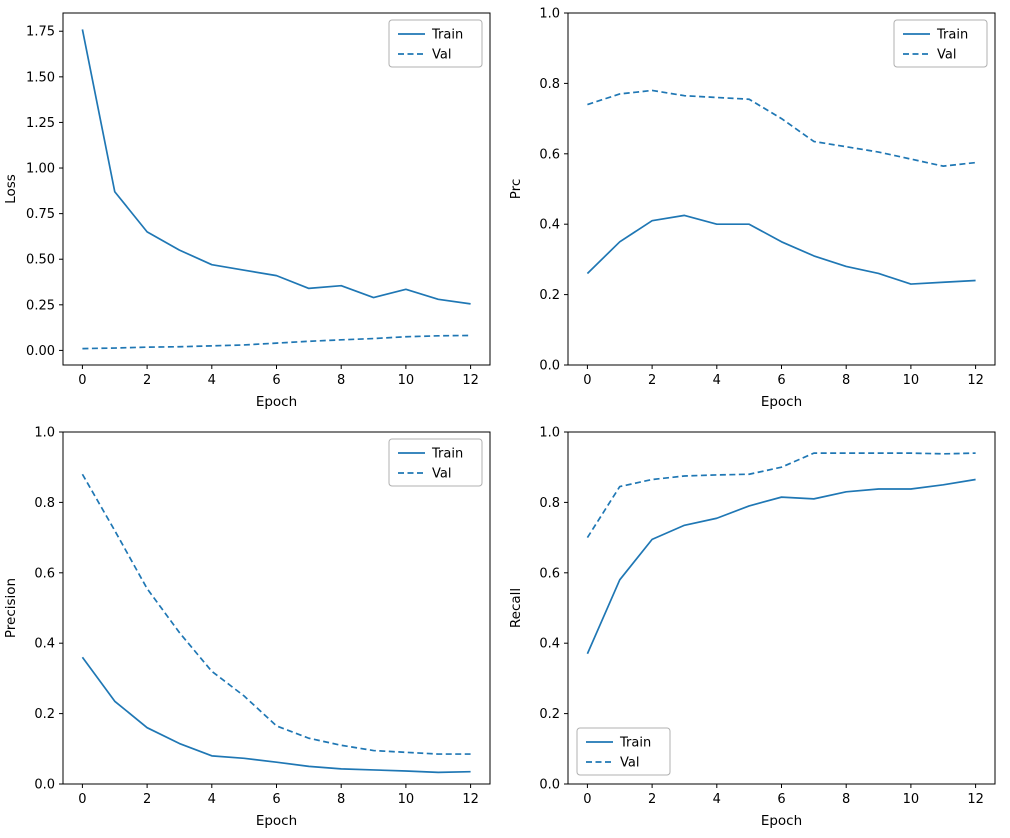 The image size is (1010, 838). I want to click on y-tick-label: 1.00, so click(40, 169).